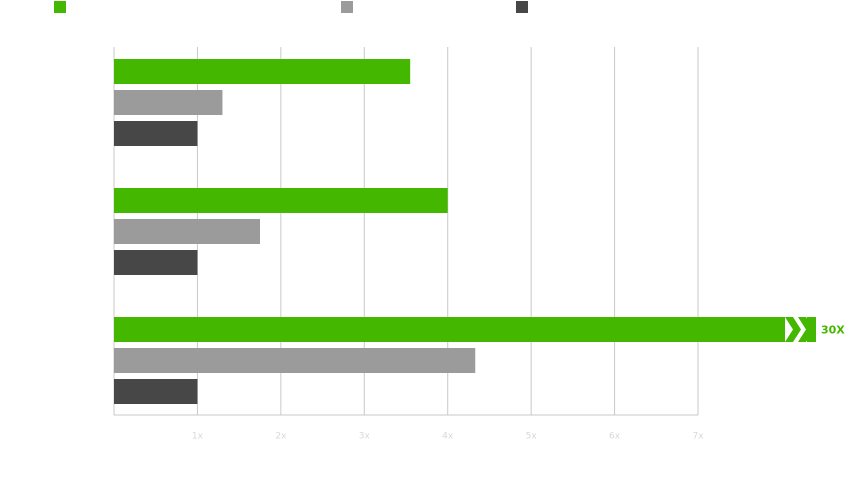 Image resolution: width=847 pixels, height=477 pixels. What do you see at coordinates (198, 437) in the screenshot?
I see `x-tick-label: 1x` at bounding box center [198, 437].